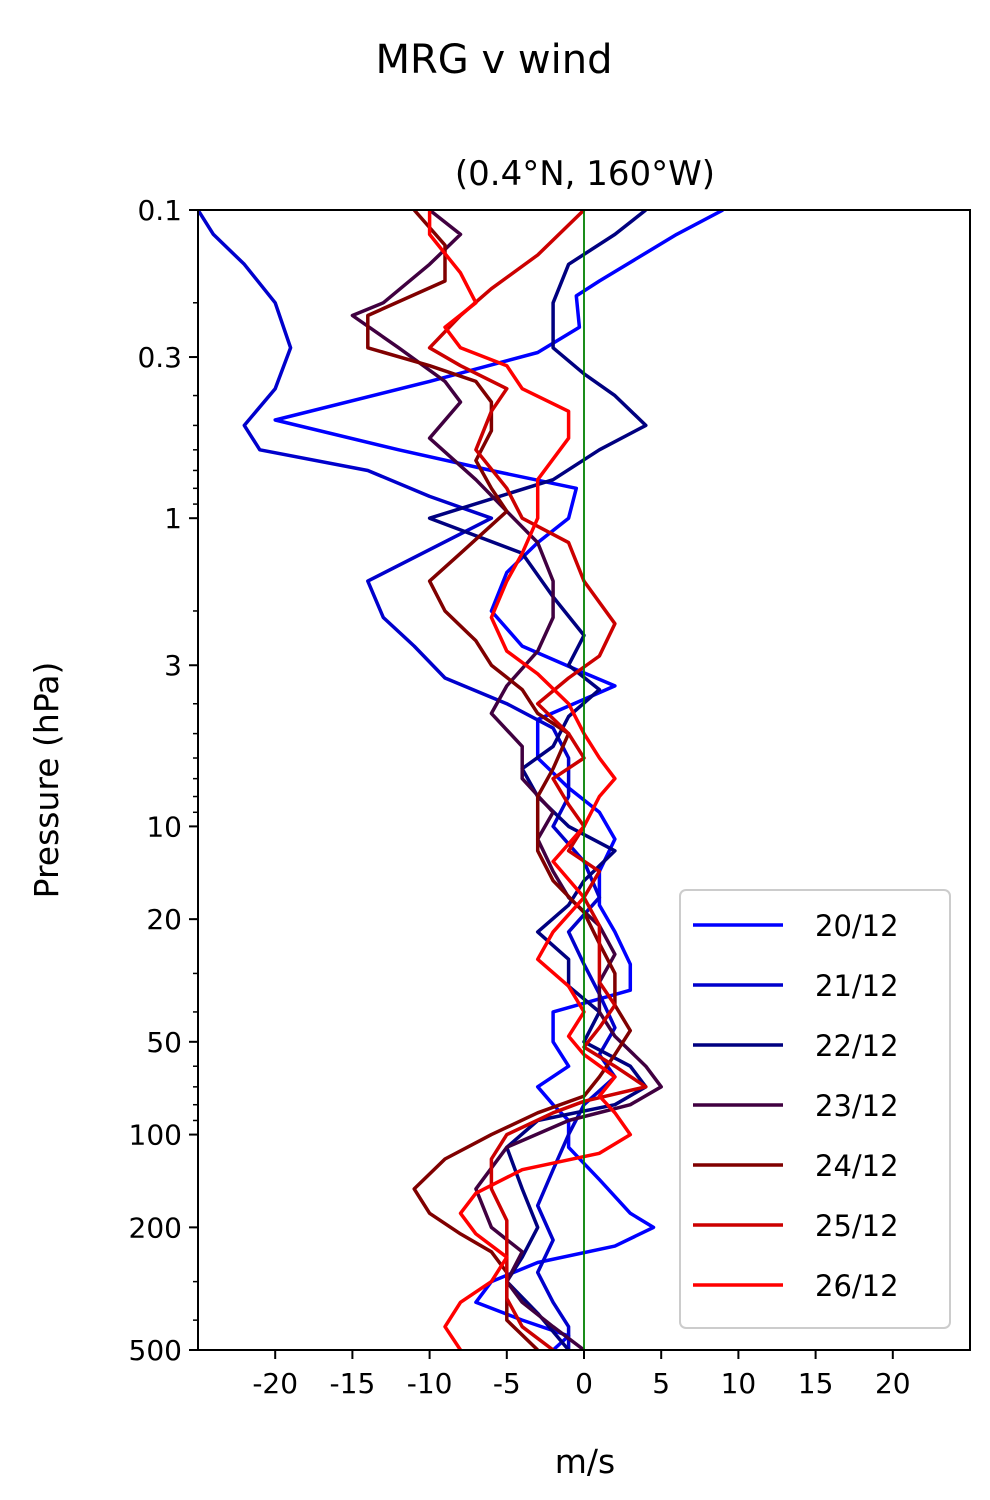 Image resolution: width=990 pixels, height=1500 pixels. What do you see at coordinates (816, 1383) in the screenshot?
I see `x-tick-label: 15` at bounding box center [816, 1383].